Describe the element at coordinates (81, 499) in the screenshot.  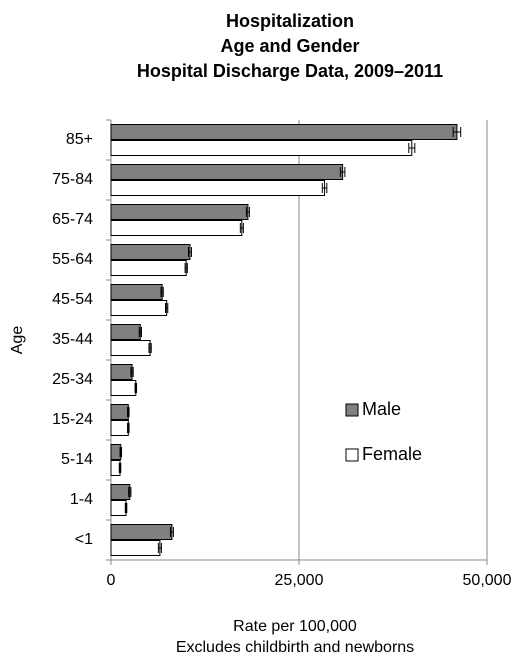
I see `y-tick-label: 1-4` at that location.